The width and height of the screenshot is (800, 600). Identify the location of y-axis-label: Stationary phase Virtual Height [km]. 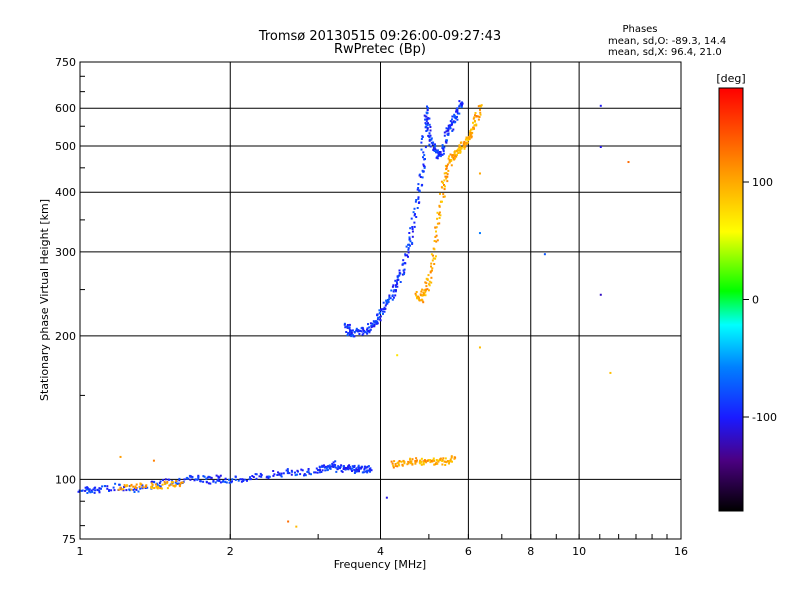
(44, 300).